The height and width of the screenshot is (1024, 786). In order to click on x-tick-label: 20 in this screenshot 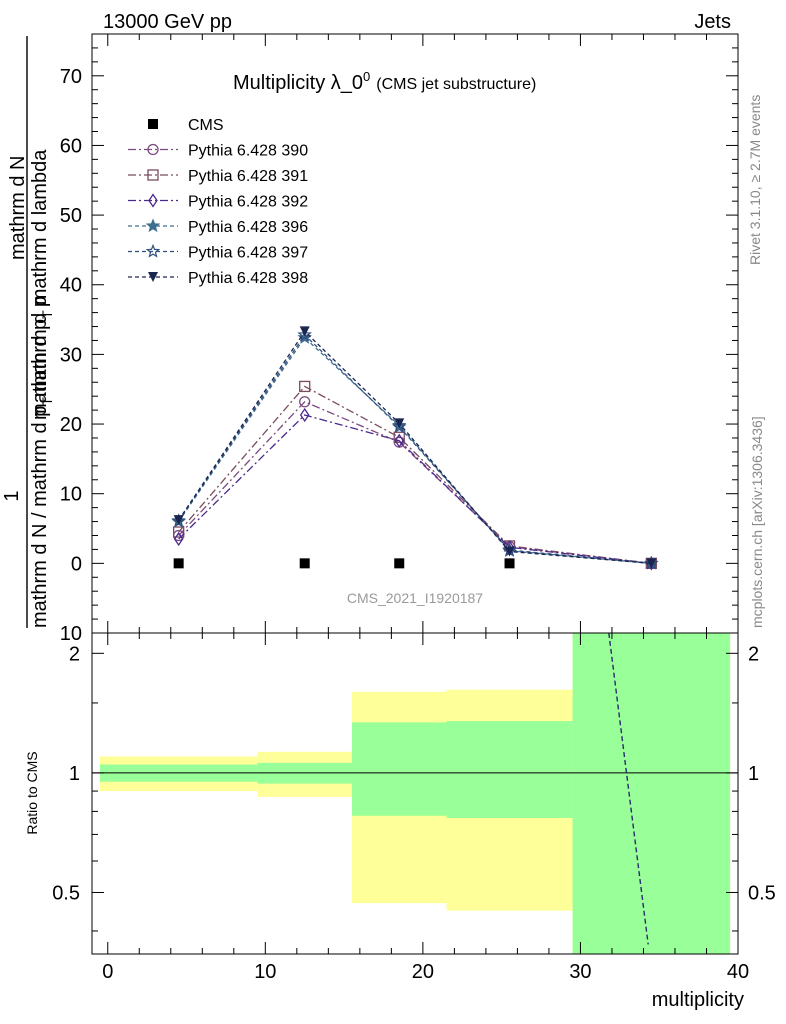, I will do `click(423, 972)`.